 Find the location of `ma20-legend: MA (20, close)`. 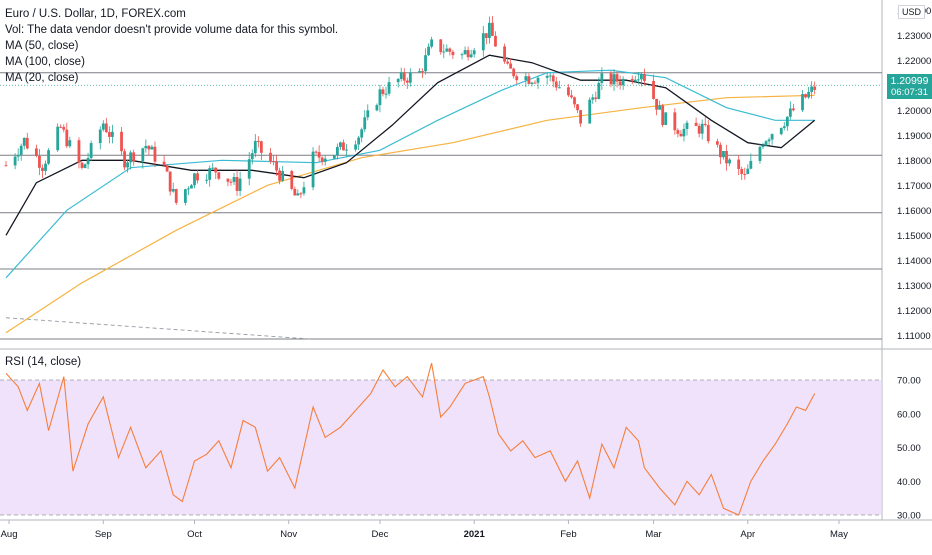

ma20-legend: MA (20, close) is located at coordinates (42, 78).